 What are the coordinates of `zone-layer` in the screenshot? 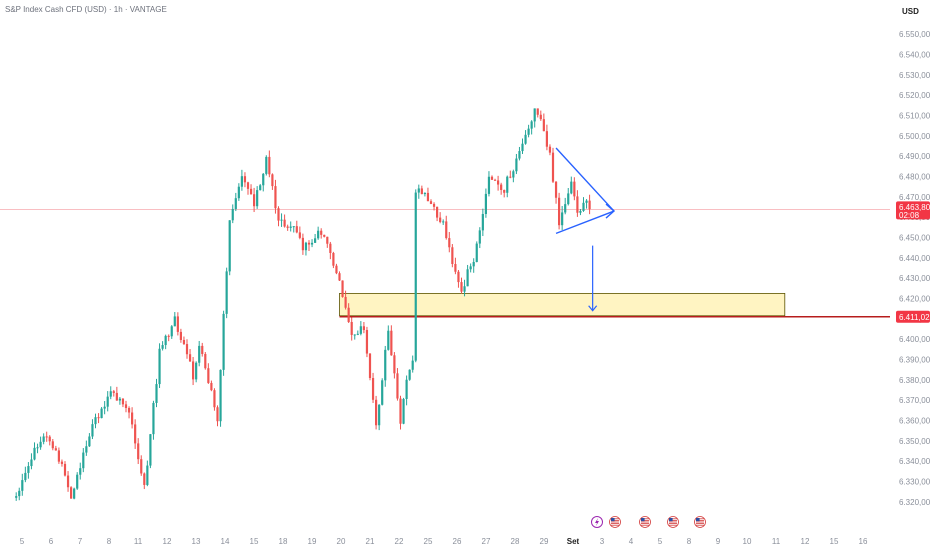 It's located at (614, 305).